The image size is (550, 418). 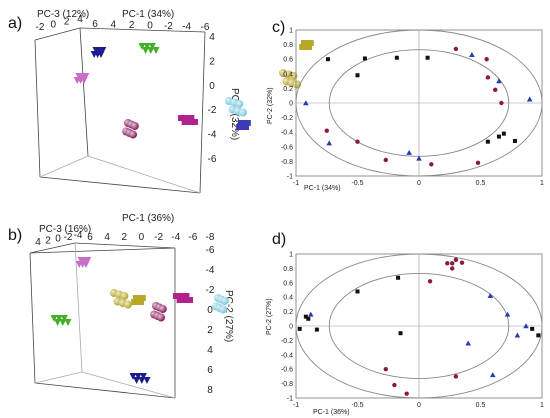 I want to click on b-pc3-label: PC-3 (16%), so click(x=65, y=229).